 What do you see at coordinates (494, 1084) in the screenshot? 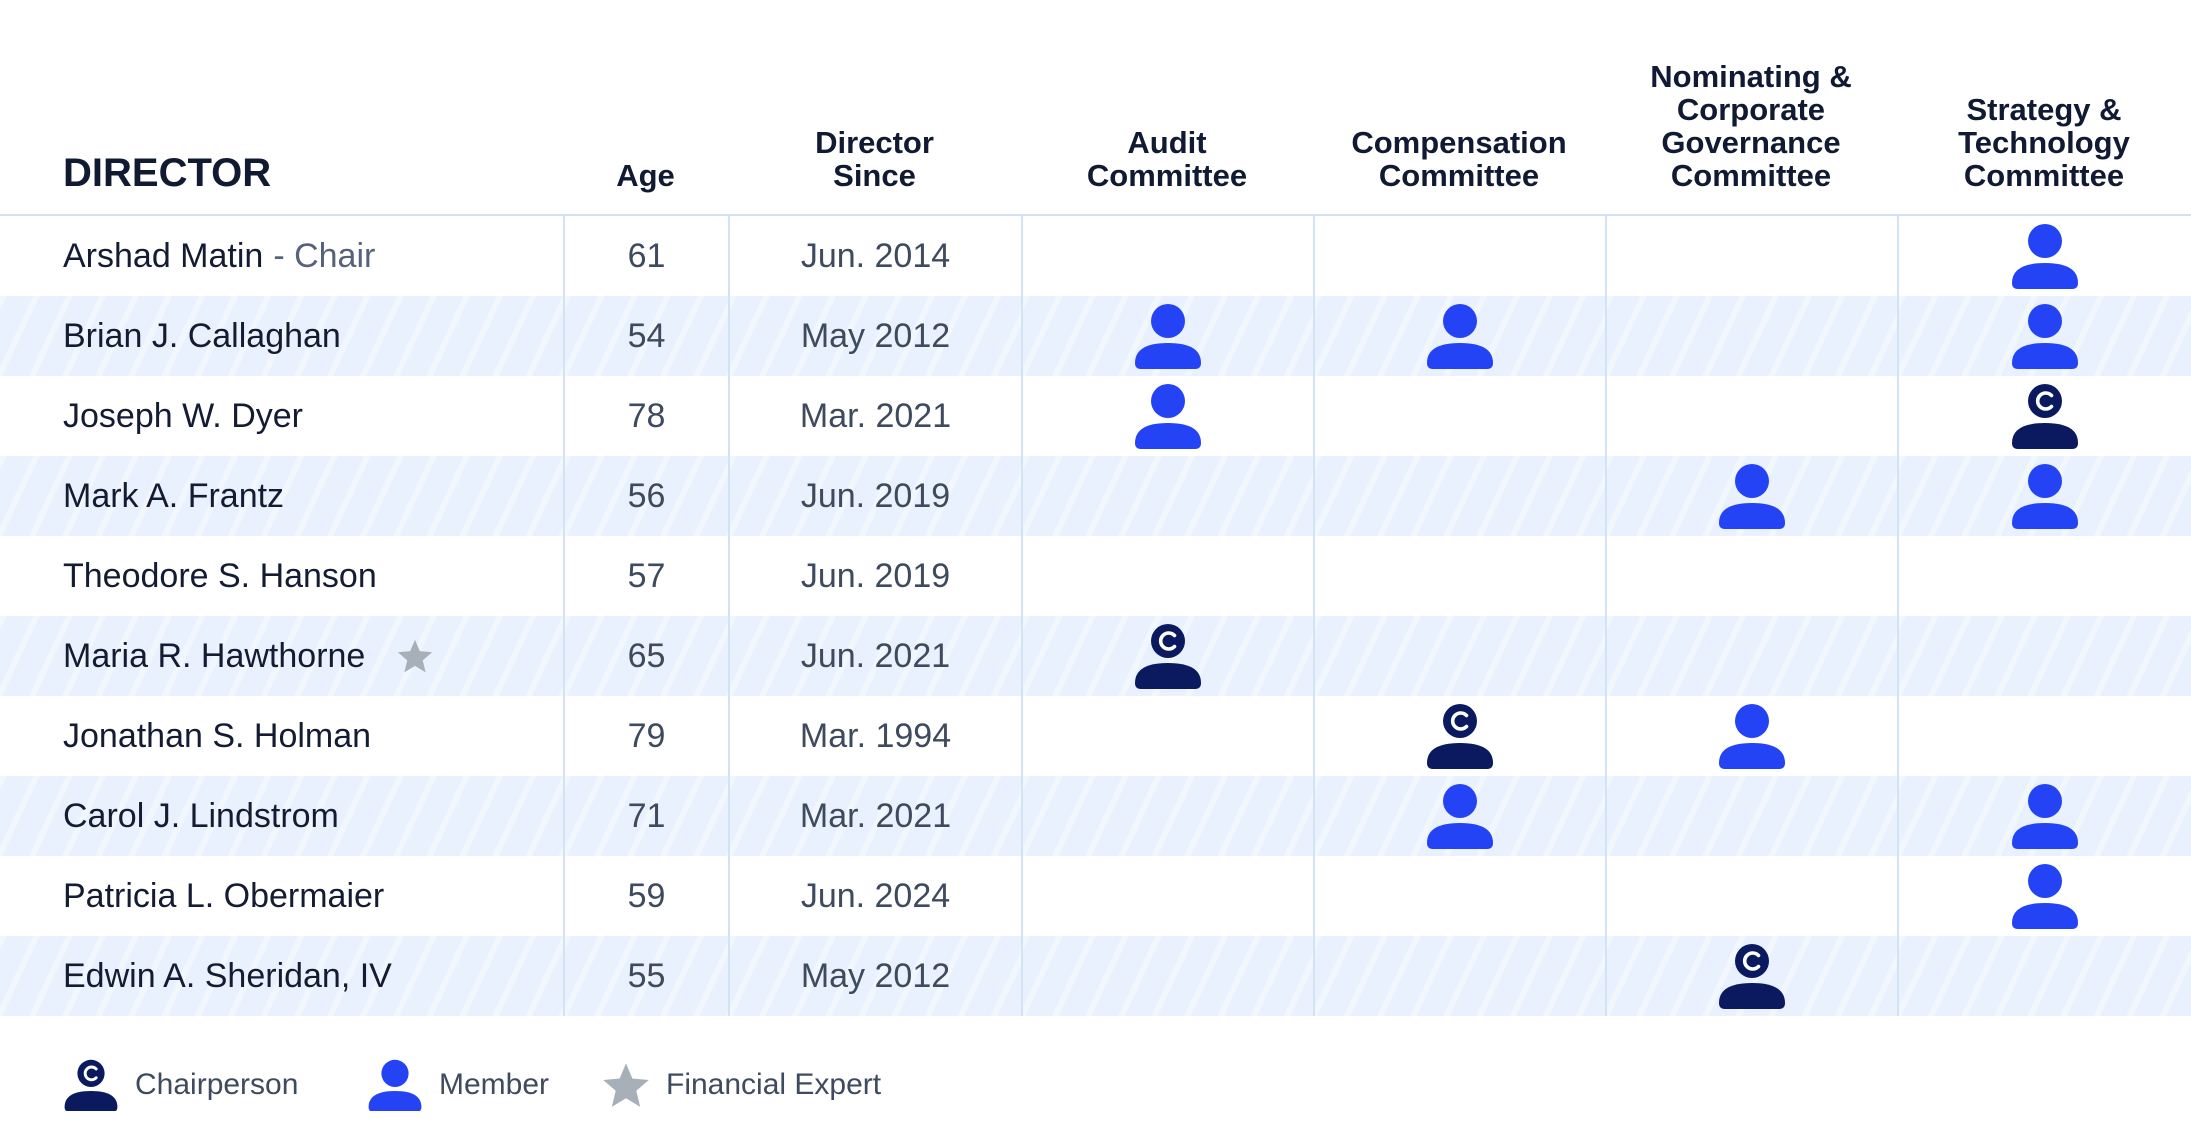
I see `legend-label: Member` at bounding box center [494, 1084].